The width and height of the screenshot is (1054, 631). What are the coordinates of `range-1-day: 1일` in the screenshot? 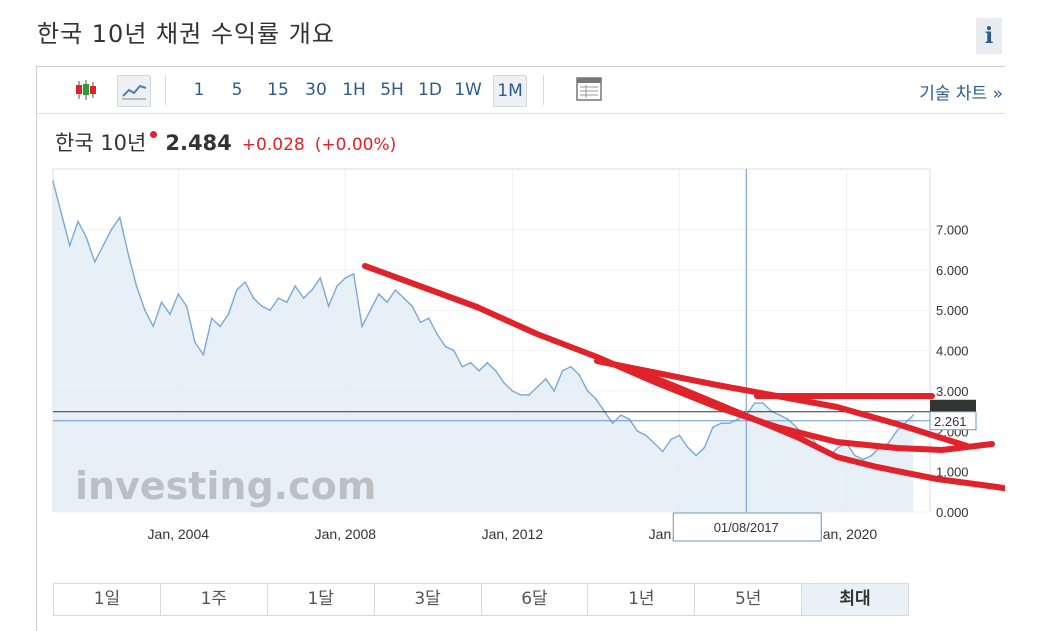 It's located at (107, 599).